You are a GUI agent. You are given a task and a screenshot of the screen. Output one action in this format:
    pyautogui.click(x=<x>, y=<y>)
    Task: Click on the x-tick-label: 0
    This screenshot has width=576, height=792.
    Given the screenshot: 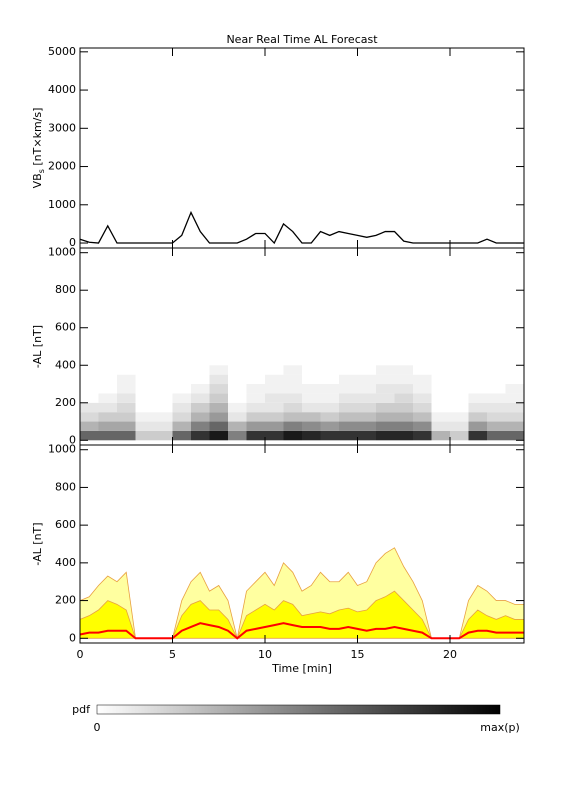 What is the action you would take?
    pyautogui.click(x=80, y=654)
    